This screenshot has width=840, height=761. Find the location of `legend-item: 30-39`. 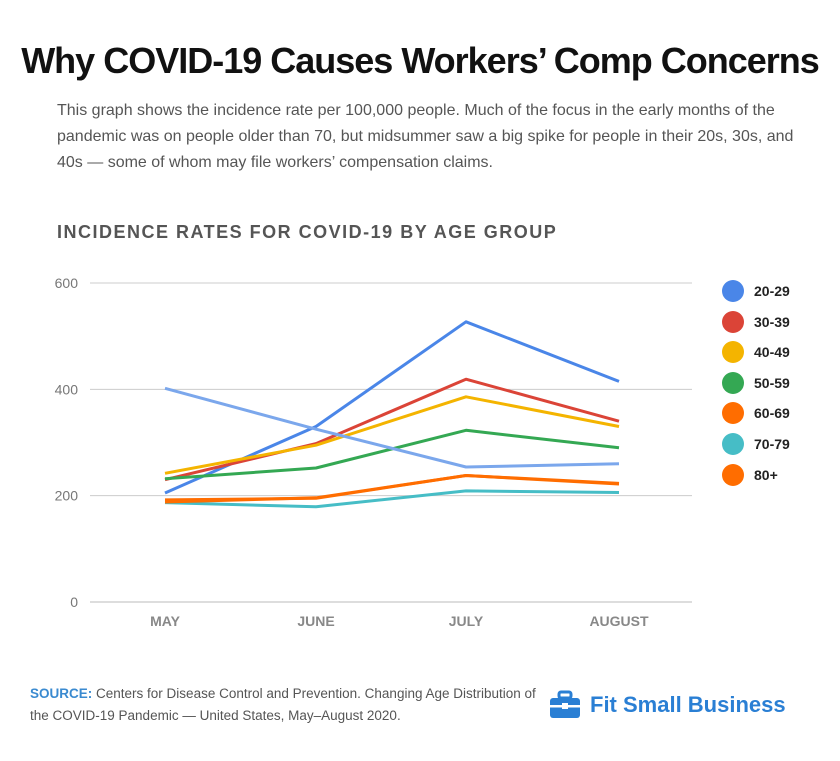

legend-item: 30-39 is located at coordinates (777, 321).